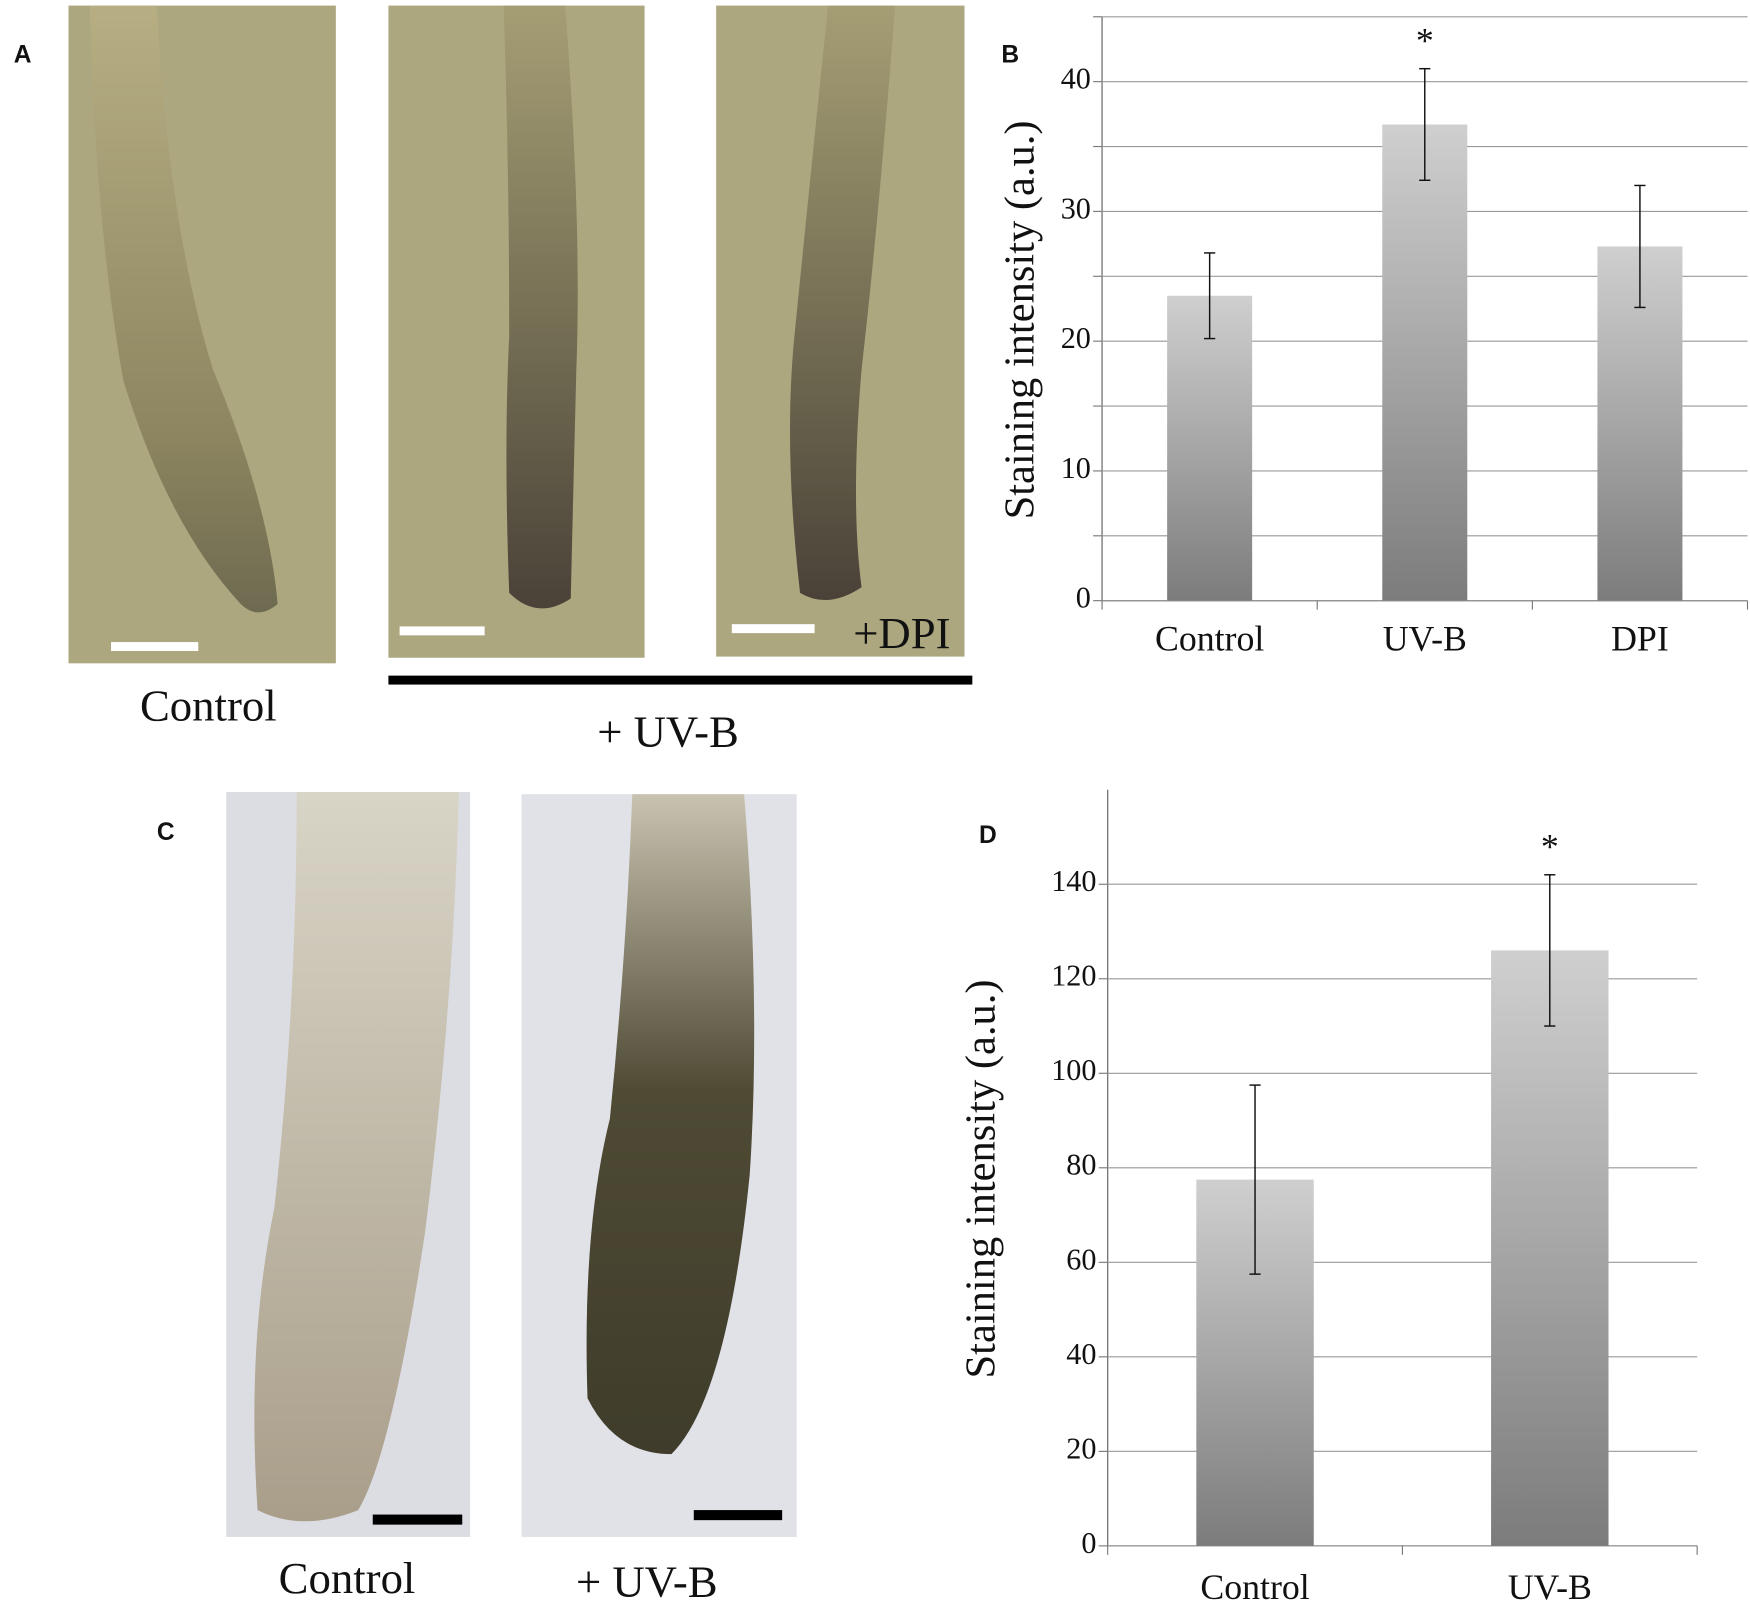 The height and width of the screenshot is (1613, 1750). What do you see at coordinates (680, 680) in the screenshot?
I see `group-bar` at bounding box center [680, 680].